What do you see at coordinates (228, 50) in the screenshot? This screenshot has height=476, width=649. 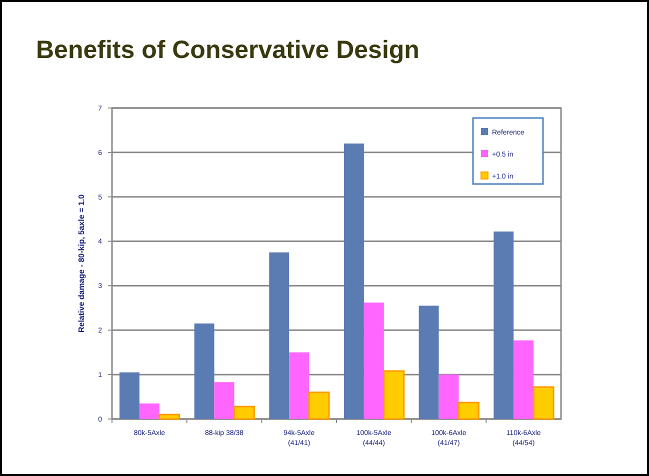 I see `chart-title: Benefits of Conservative Design` at bounding box center [228, 50].